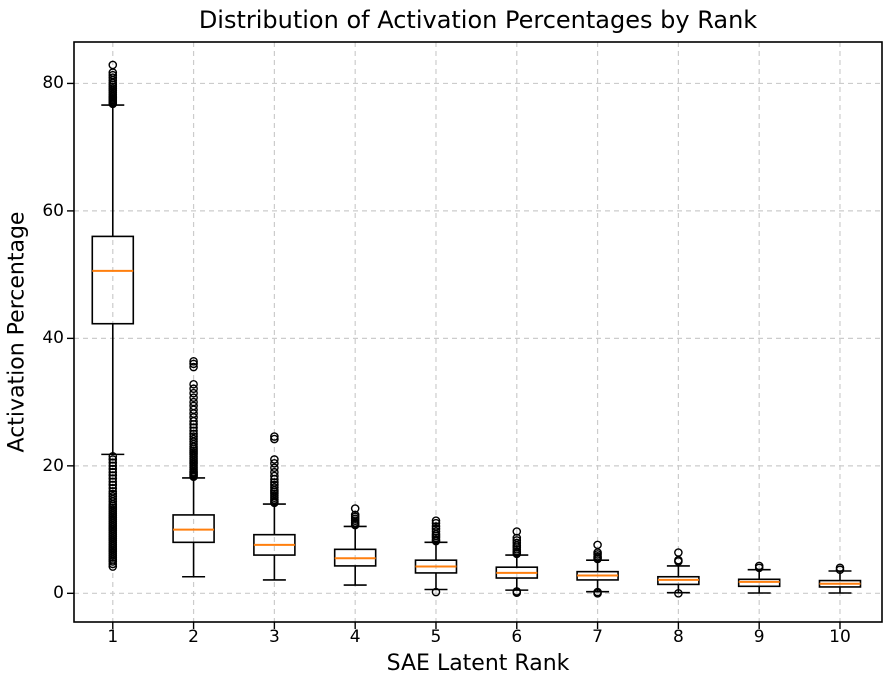 This screenshot has height=690, width=889. Describe the element at coordinates (678, 637) in the screenshot. I see `x-tick-label: 8` at that location.